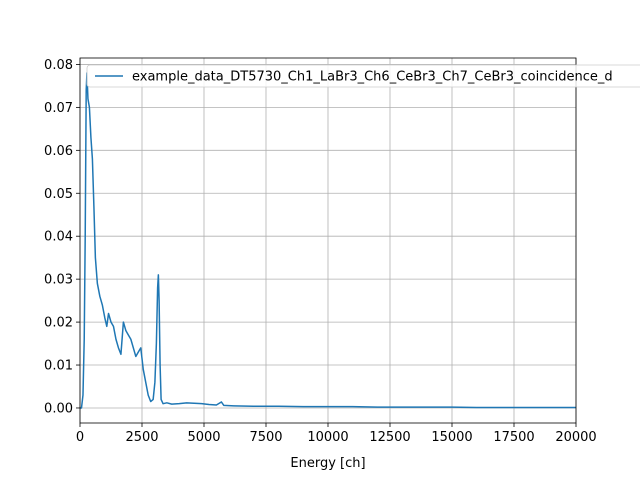 The width and height of the screenshot is (640, 480). I want to click on x-tick-label: 20000, so click(575, 437).